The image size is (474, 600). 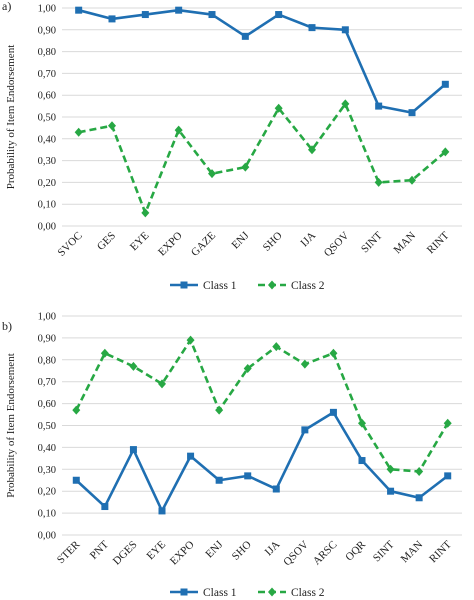 What do you see at coordinates (47, 492) in the screenshot?
I see `y-tick-label: 0,20` at bounding box center [47, 492].